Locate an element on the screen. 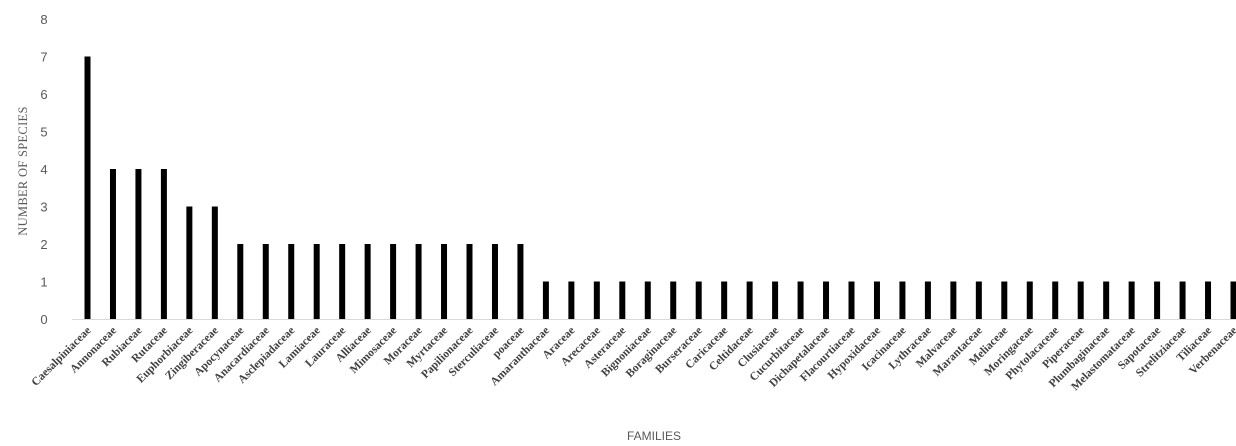 The height and width of the screenshot is (446, 1236). y-tick-label: 5 is located at coordinates (43, 132).